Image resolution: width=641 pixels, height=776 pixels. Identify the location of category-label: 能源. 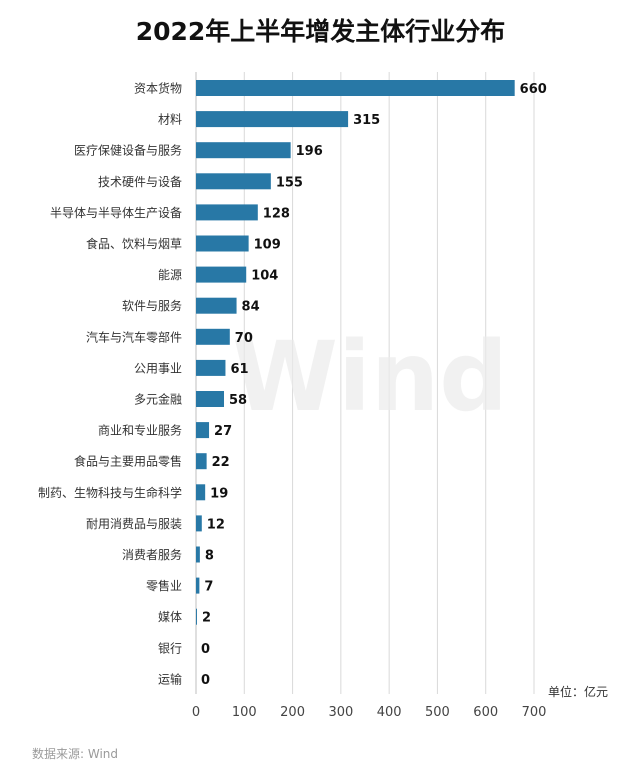
(170, 275).